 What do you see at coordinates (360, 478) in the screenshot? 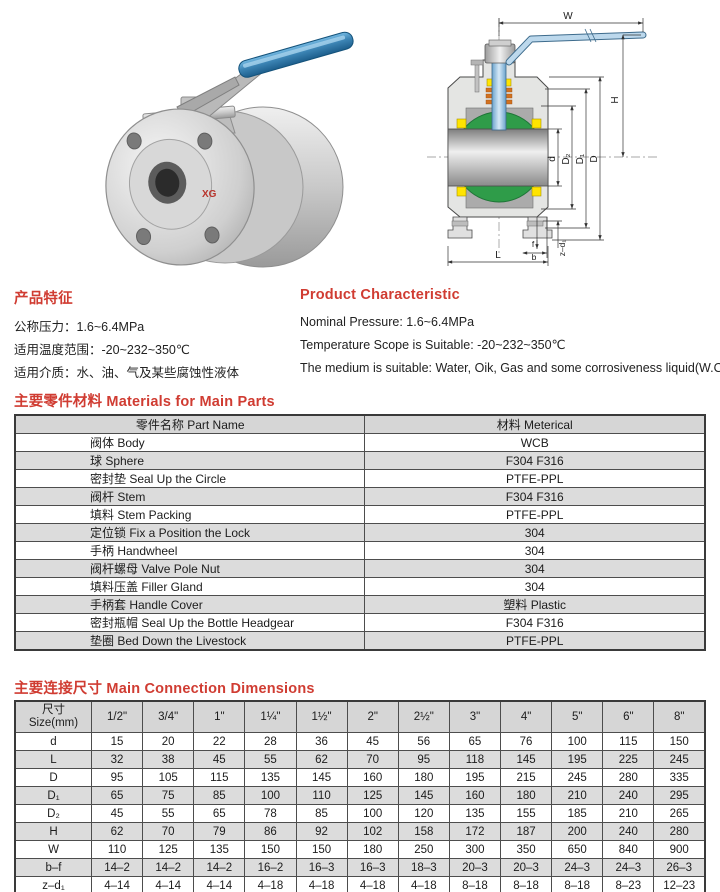
I see `table-row: 密封垫 Seal Up the Circle PTFE-PPL` at bounding box center [360, 478].